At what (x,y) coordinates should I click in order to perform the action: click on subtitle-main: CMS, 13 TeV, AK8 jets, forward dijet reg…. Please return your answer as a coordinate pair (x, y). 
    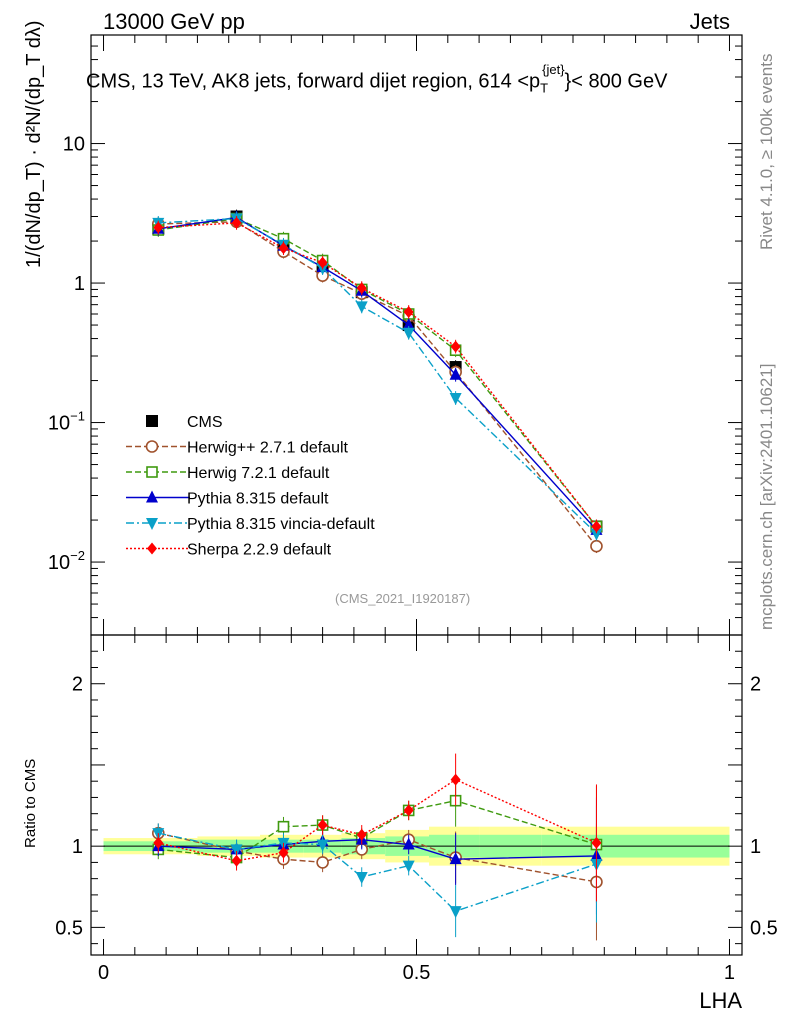
    Looking at the image, I should click on (313, 81).